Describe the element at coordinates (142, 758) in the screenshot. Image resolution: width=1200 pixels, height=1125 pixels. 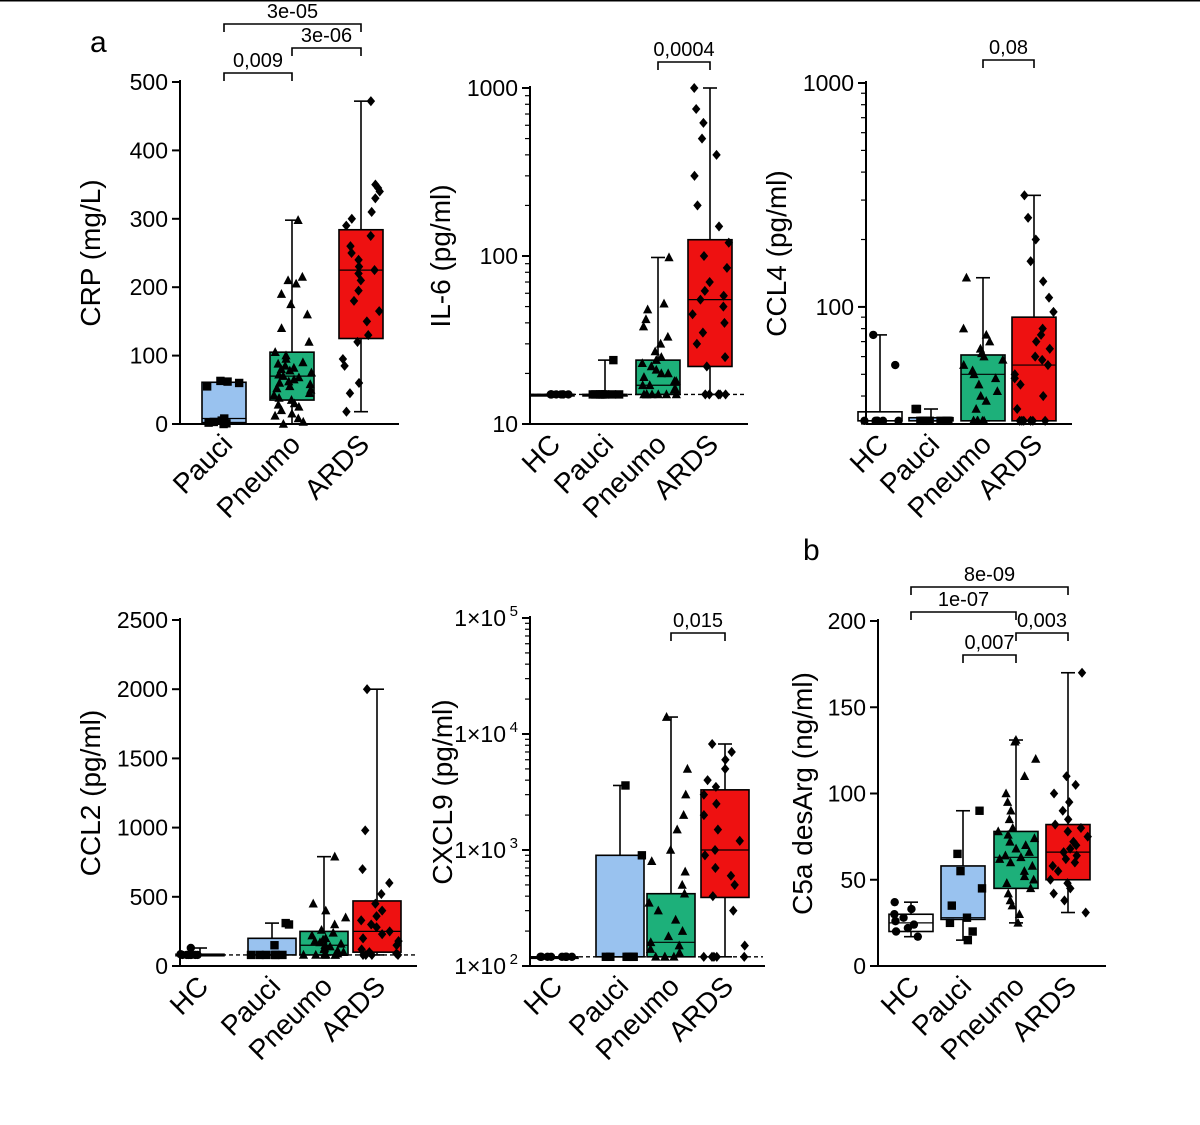
I see `y-tick-label: 1500` at that location.